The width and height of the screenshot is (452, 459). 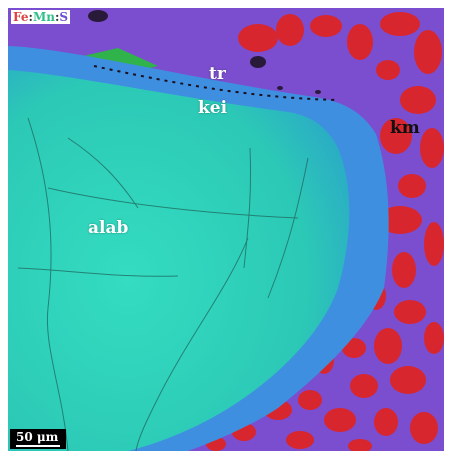 I want to click on label-alabandite: alab, so click(x=108, y=228).